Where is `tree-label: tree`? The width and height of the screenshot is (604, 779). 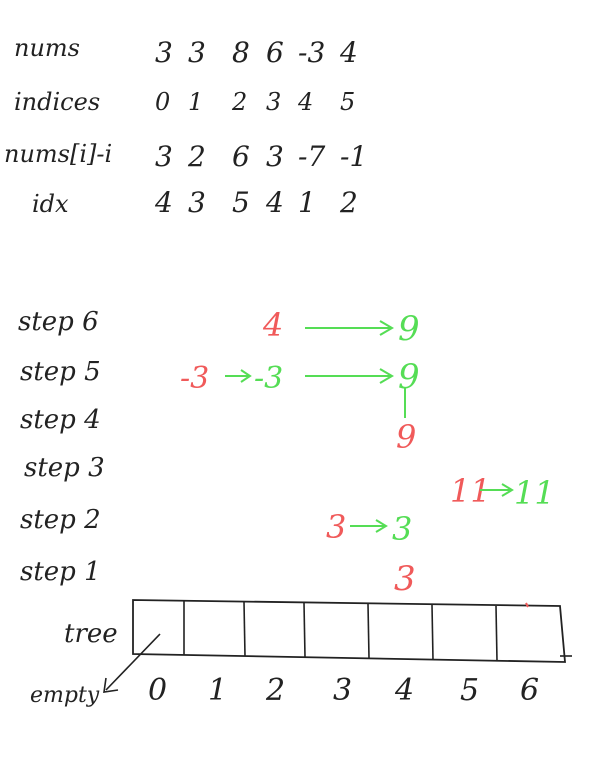 tree-label: tree is located at coordinates (91, 634).